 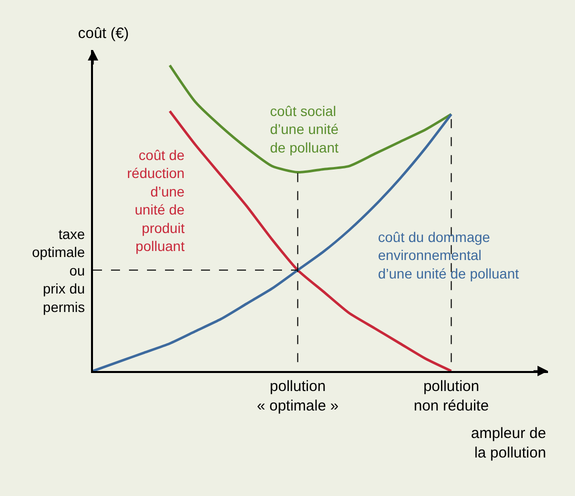 I want to click on x-tick-label: pollution « optimale », so click(x=297, y=396).